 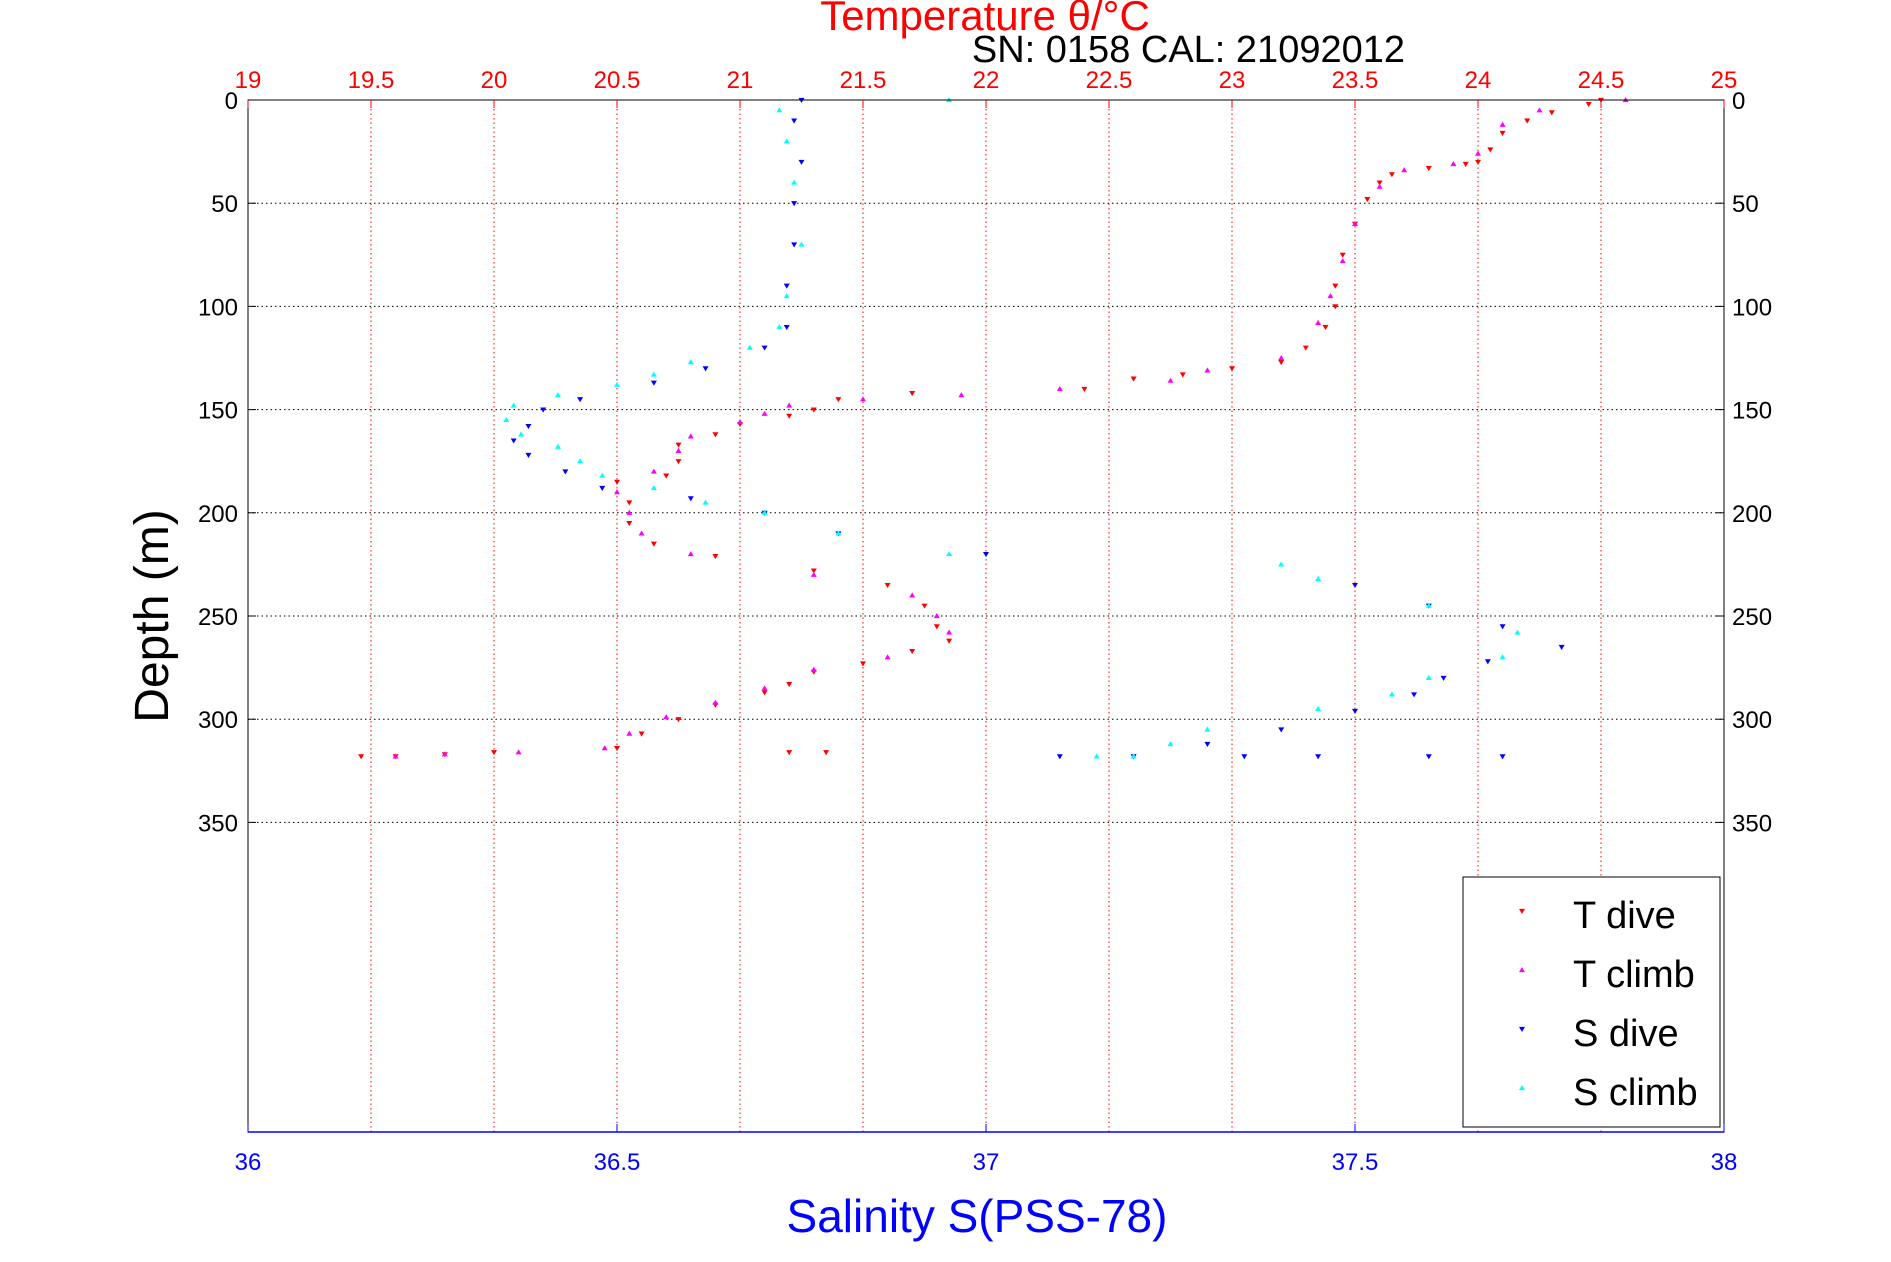 I want to click on temperature-tick-label: 25, so click(x=1724, y=80).